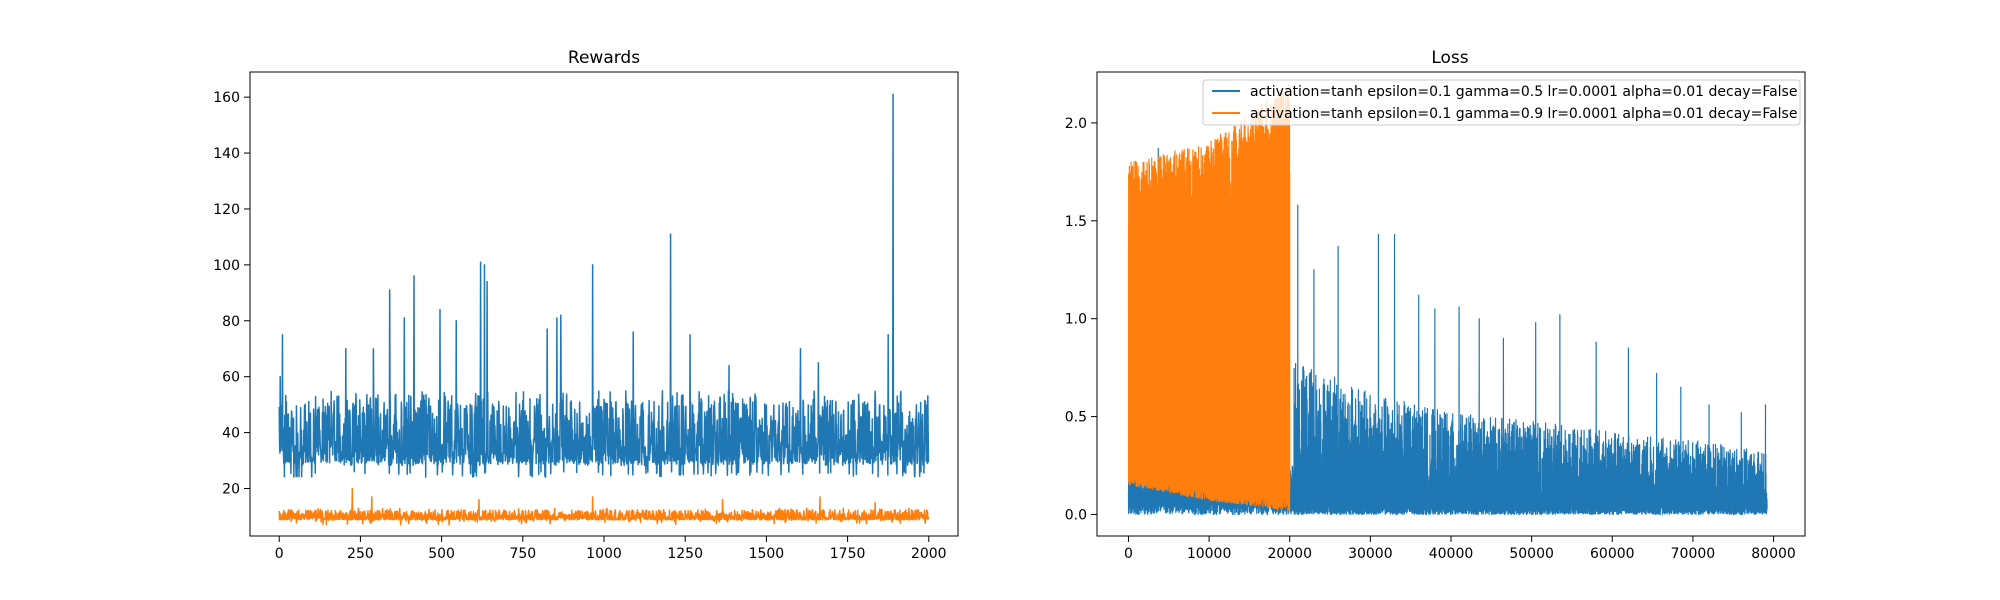  What do you see at coordinates (604, 58) in the screenshot?
I see `rewards-chart-title: Rewards` at bounding box center [604, 58].